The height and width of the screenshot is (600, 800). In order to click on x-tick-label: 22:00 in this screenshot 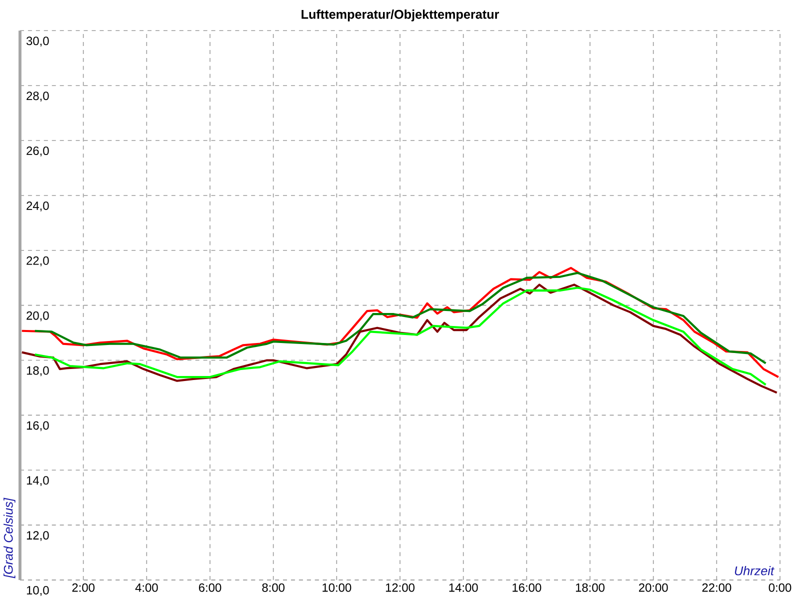, I will do `click(717, 587)`.